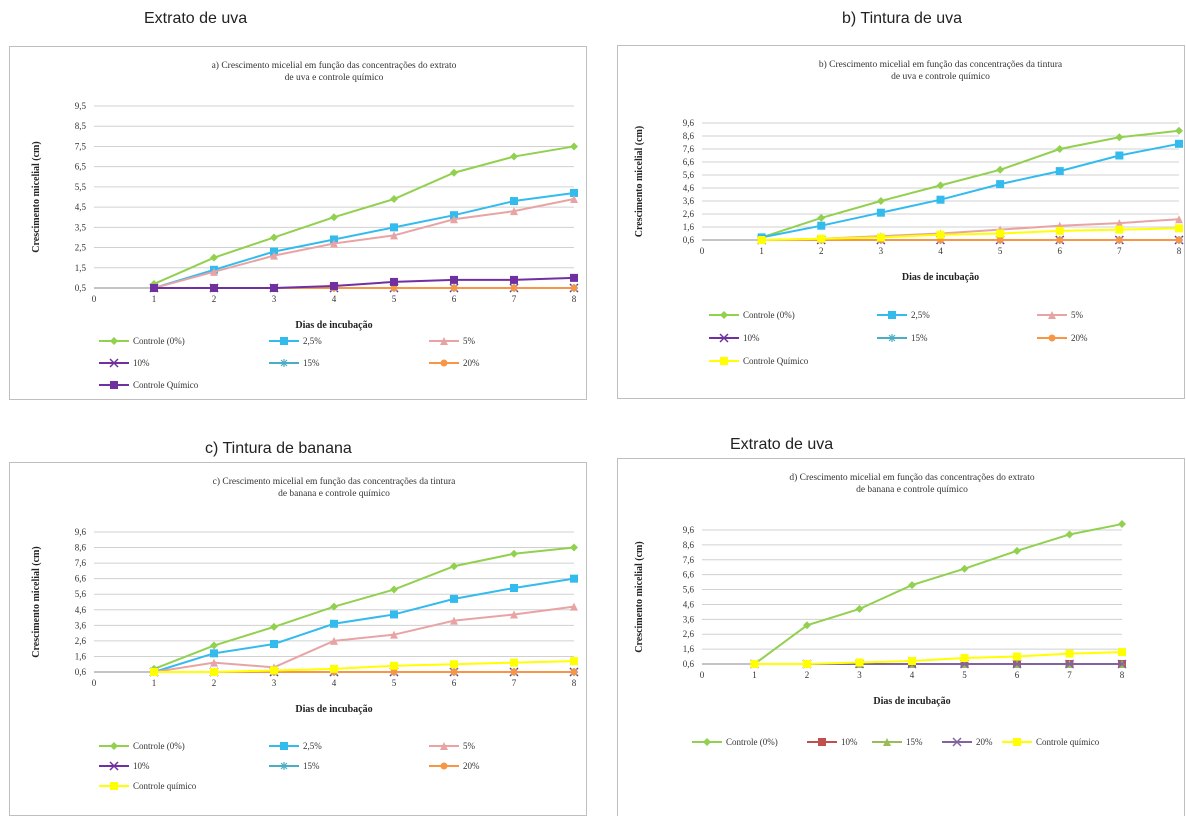  Describe the element at coordinates (81, 126) in the screenshot. I see `y-tick-label: 8,5` at that location.